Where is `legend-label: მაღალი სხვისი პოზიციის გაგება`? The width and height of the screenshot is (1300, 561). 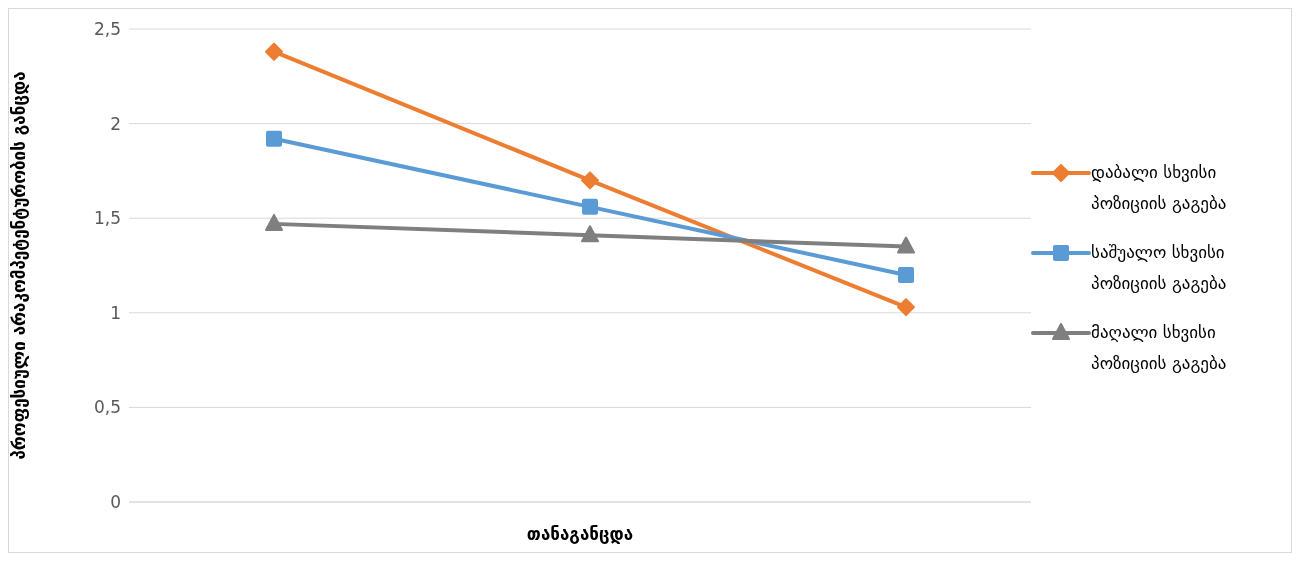 legend-label: მაღალი სხვისი პოზიციის გაგება is located at coordinates (1159, 347).